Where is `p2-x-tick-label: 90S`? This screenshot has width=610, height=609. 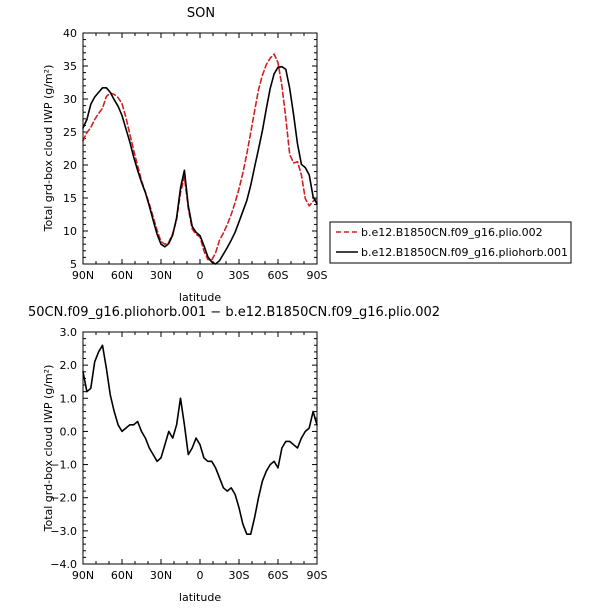 p2-x-tick-label: 90S is located at coordinates (317, 575).